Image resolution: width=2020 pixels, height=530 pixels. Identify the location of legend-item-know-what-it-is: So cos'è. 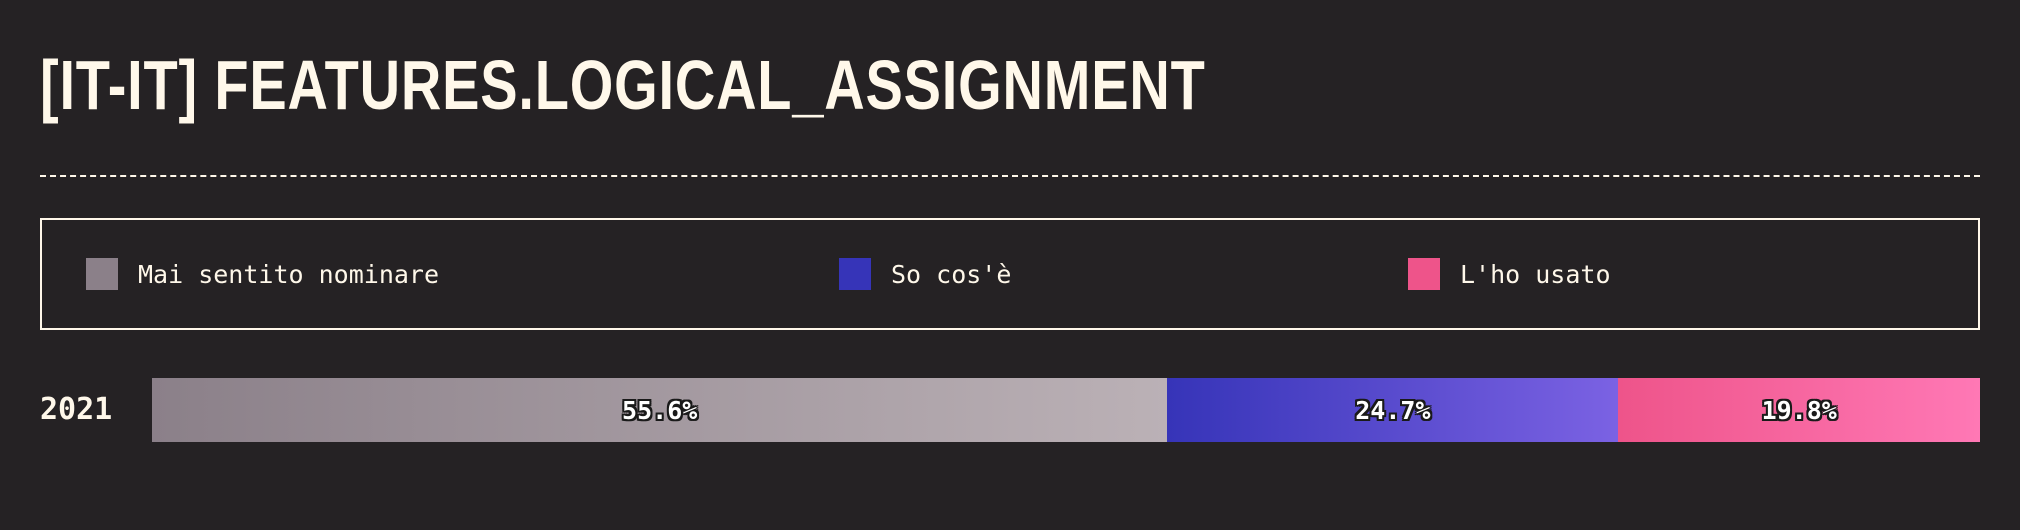
(925, 274).